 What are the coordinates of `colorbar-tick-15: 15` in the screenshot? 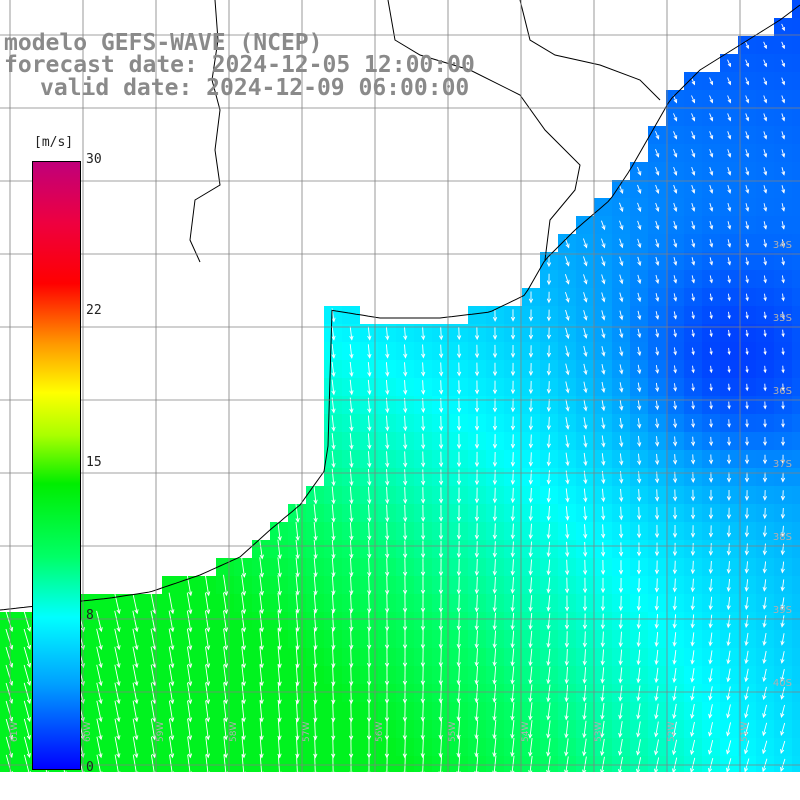 It's located at (94, 462).